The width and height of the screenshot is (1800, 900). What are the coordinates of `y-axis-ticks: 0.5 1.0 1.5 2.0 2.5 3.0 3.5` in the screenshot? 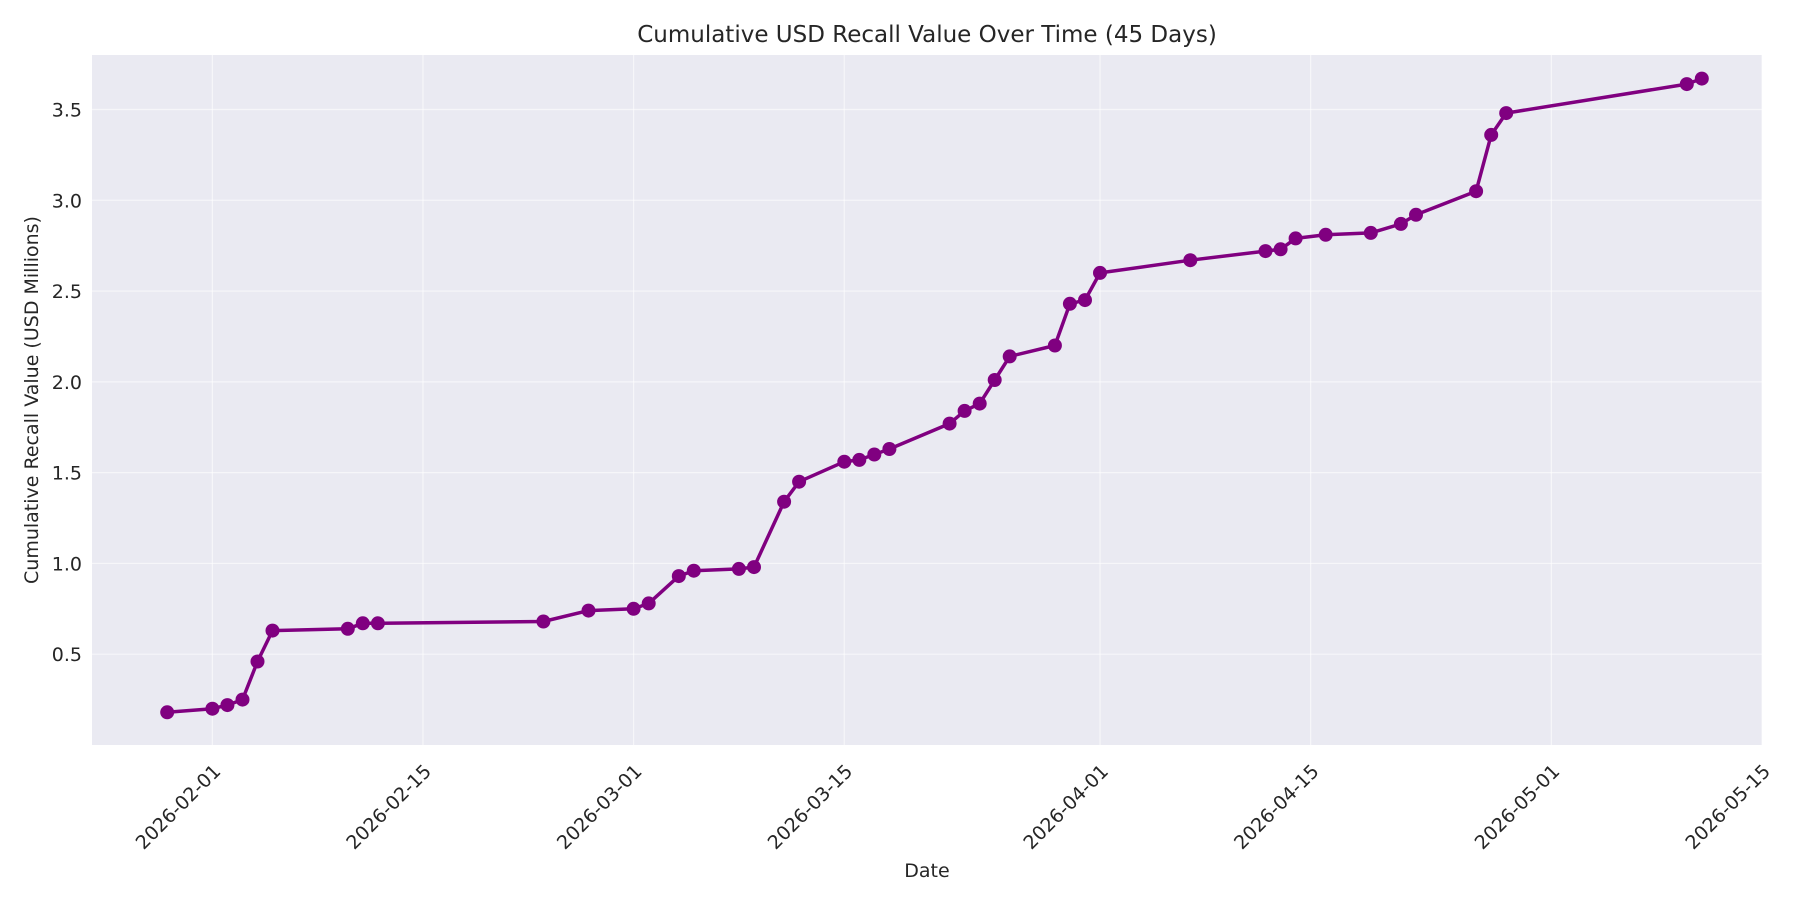 It's located at (67, 382).